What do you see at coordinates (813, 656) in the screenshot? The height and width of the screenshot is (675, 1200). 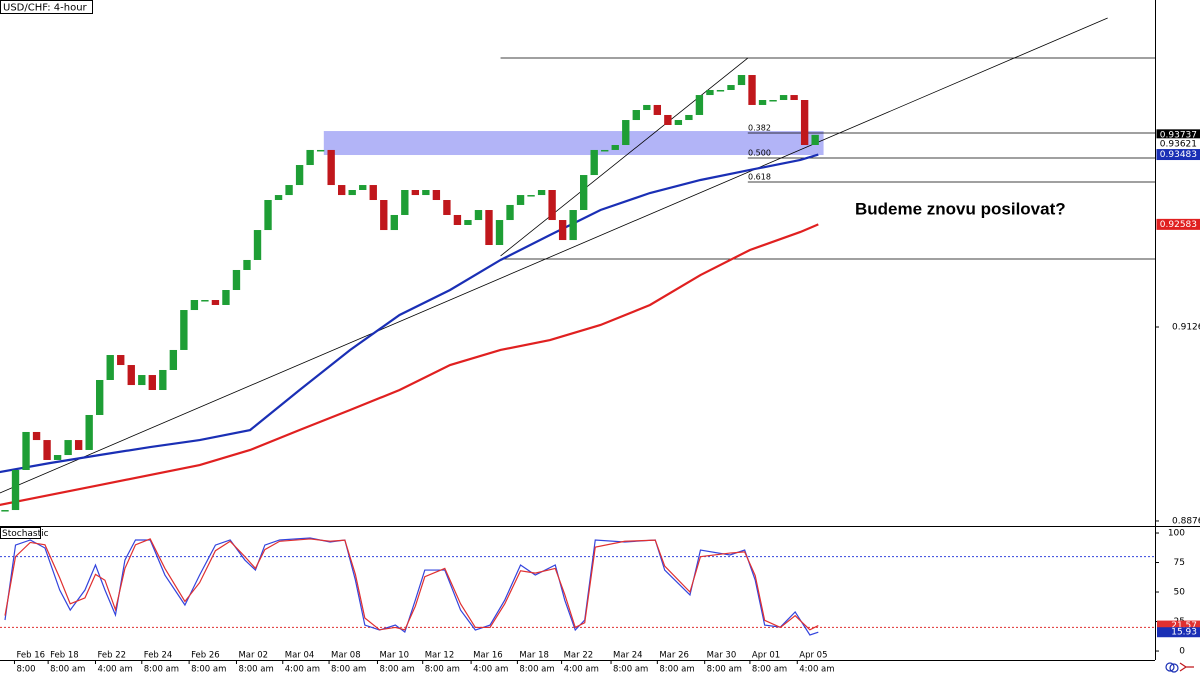 I see `x-tick-label: Apr 05` at bounding box center [813, 656].